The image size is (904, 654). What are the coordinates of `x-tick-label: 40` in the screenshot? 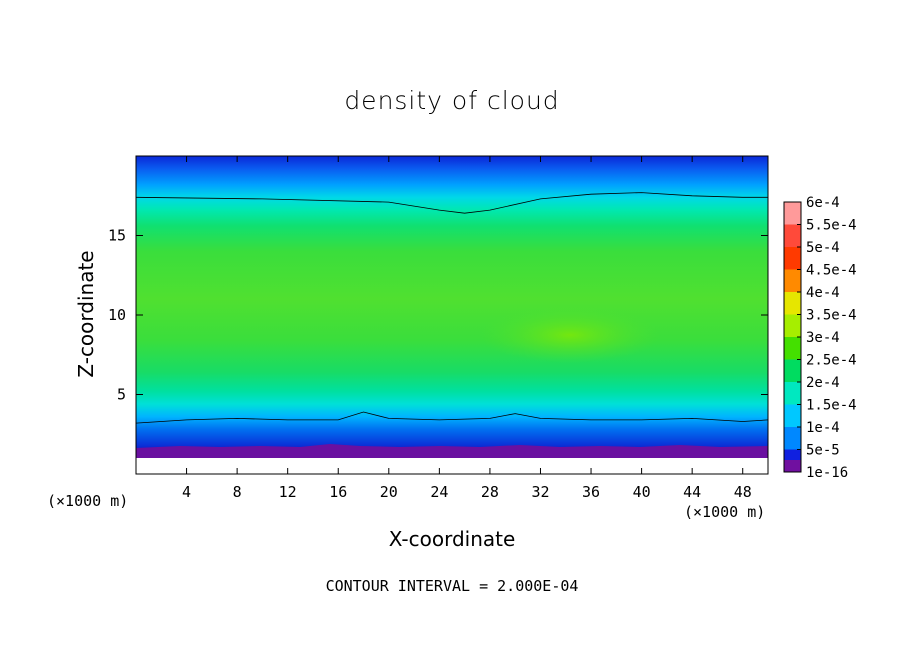 It's located at (642, 492).